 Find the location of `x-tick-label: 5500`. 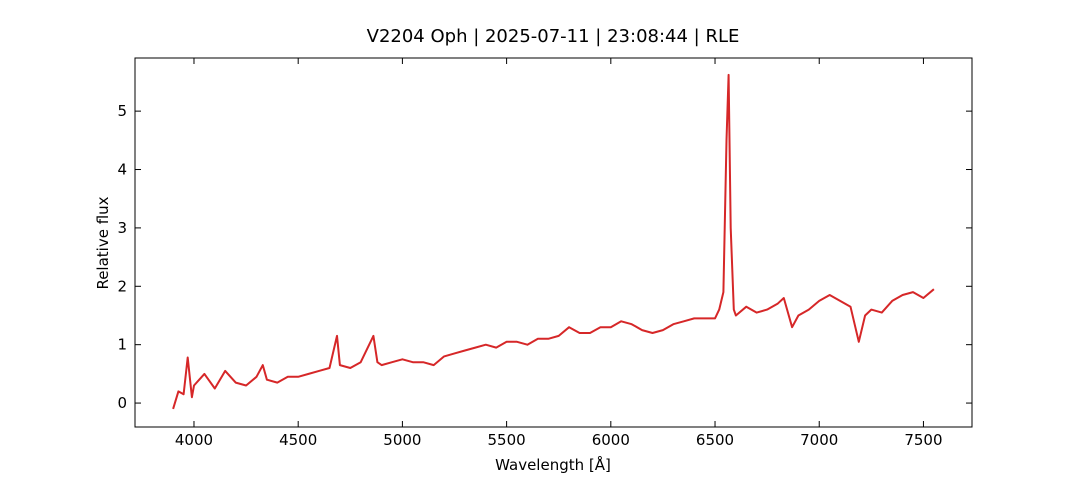

x-tick-label: 5500 is located at coordinates (507, 440).